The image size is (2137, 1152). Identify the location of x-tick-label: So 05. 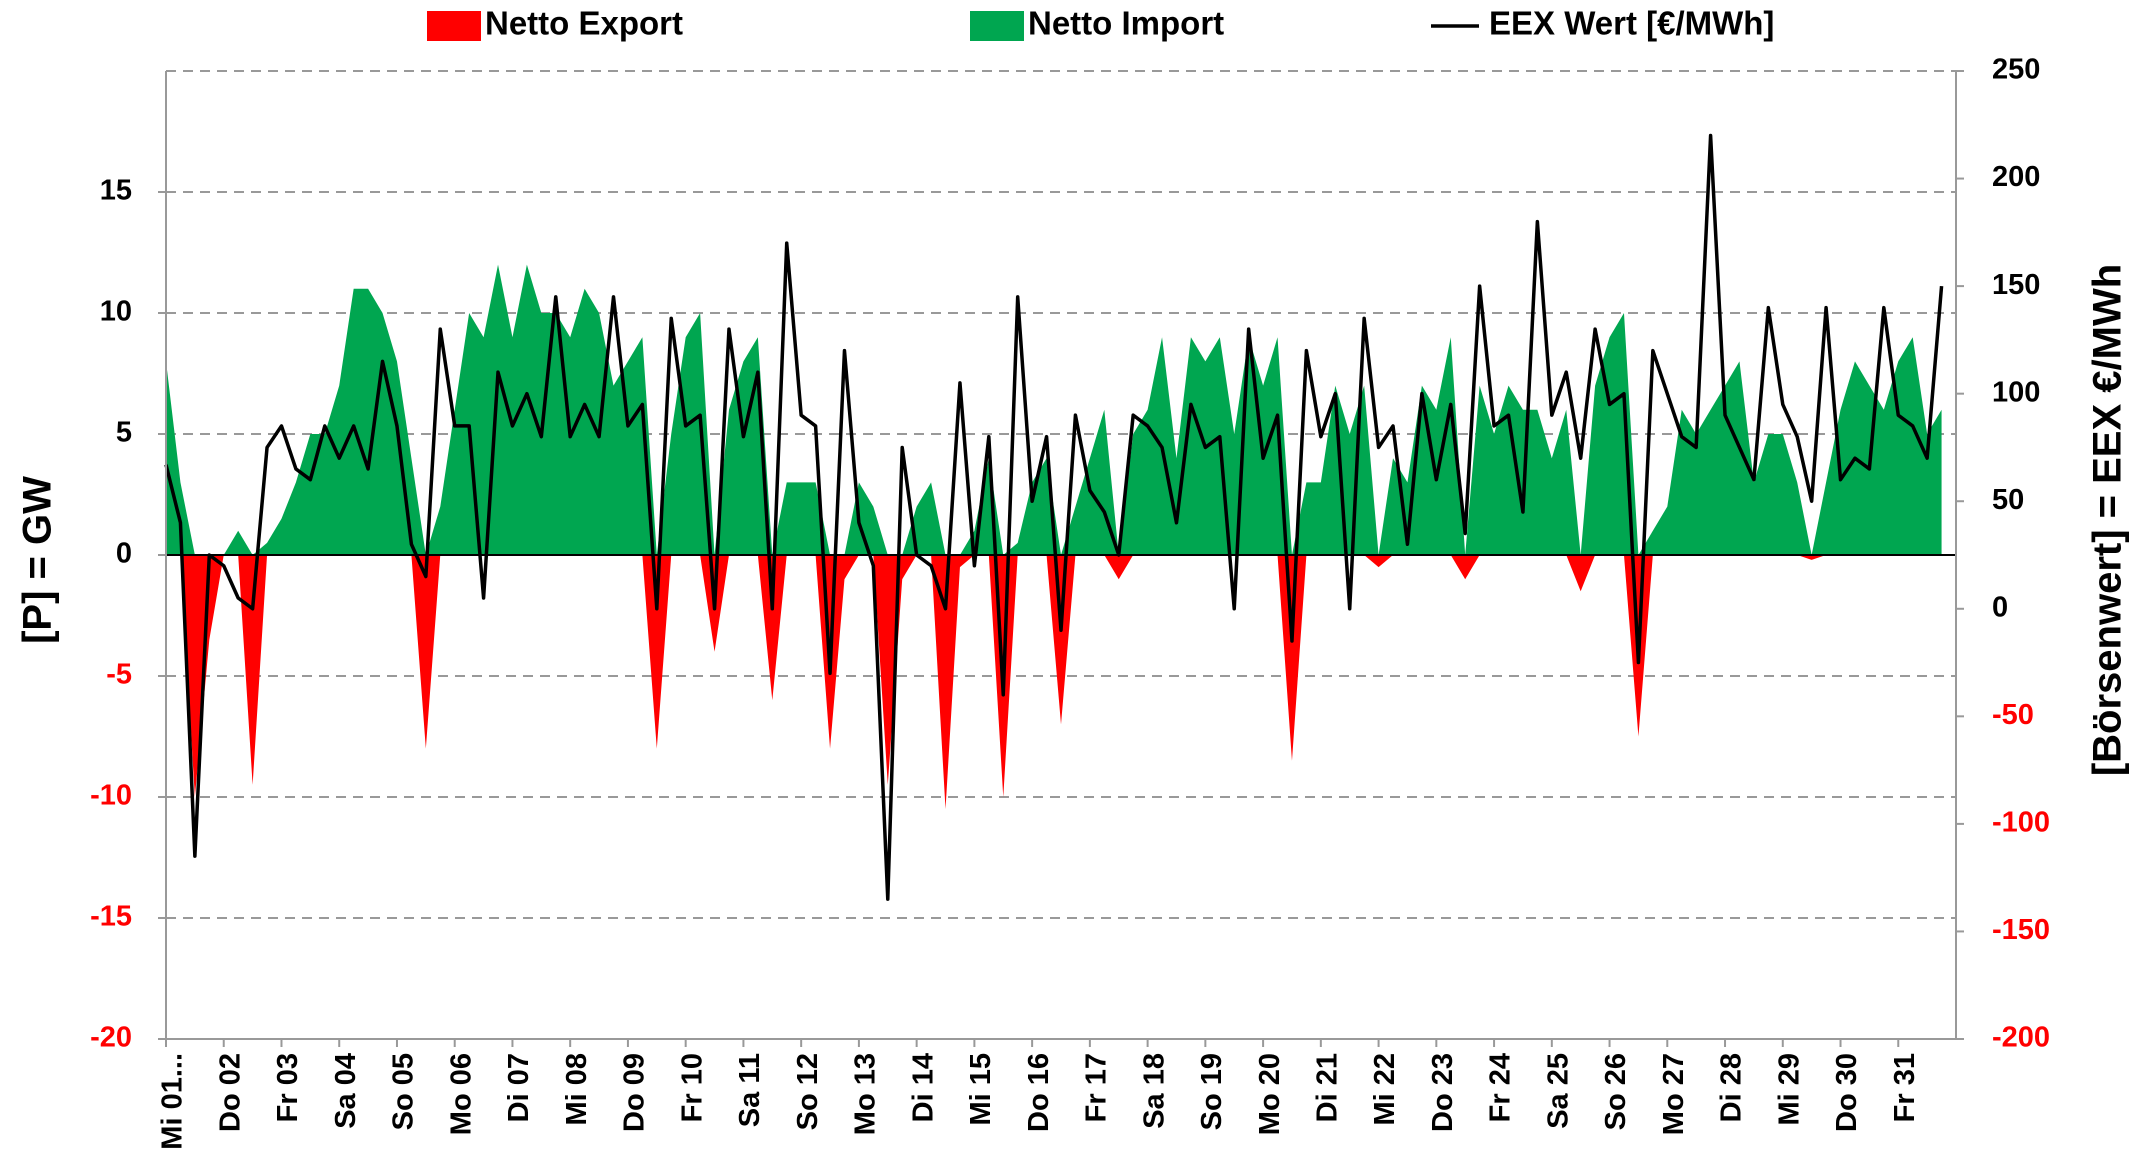
(404, 1091).